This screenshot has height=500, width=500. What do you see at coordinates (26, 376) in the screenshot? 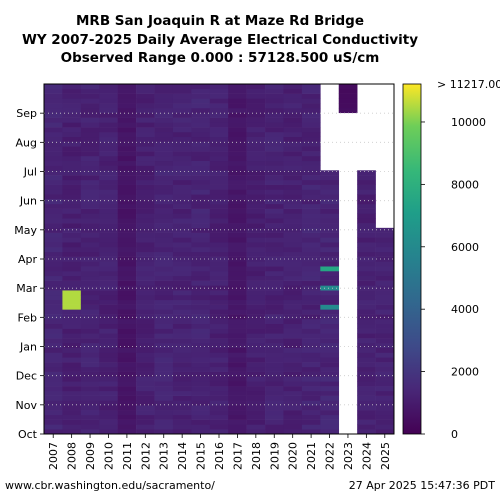
I see `y-tick-label: Dec` at bounding box center [26, 376].